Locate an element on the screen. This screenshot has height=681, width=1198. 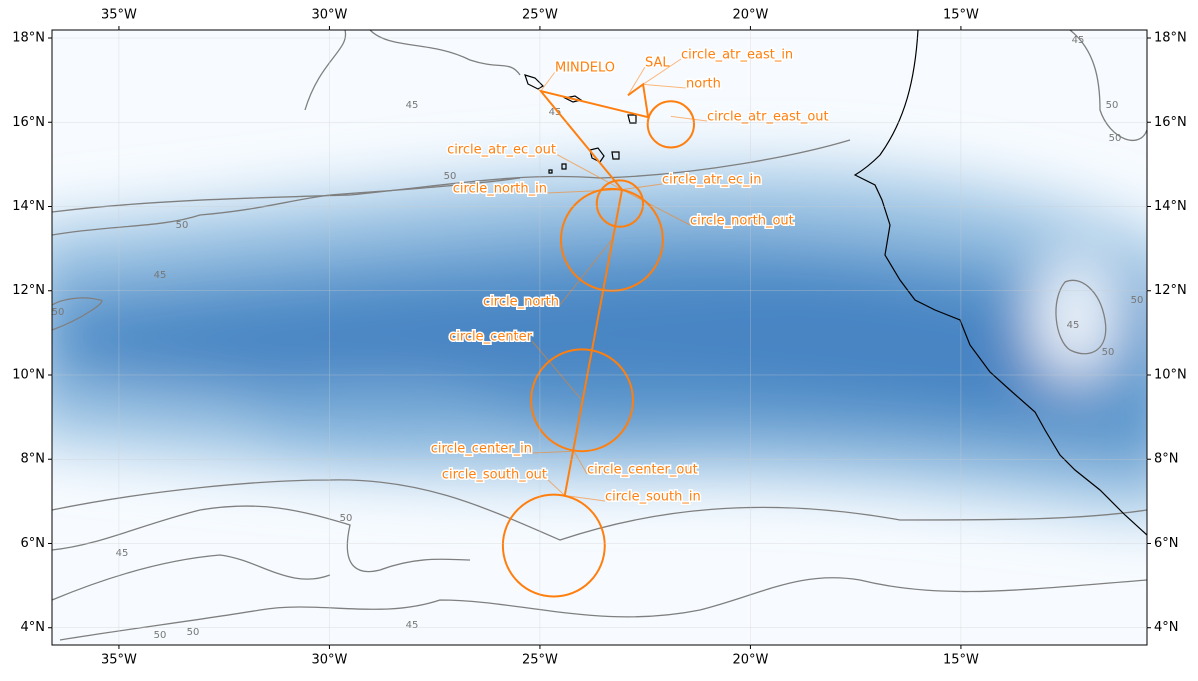
point-label: circle_center is located at coordinates (491, 337).